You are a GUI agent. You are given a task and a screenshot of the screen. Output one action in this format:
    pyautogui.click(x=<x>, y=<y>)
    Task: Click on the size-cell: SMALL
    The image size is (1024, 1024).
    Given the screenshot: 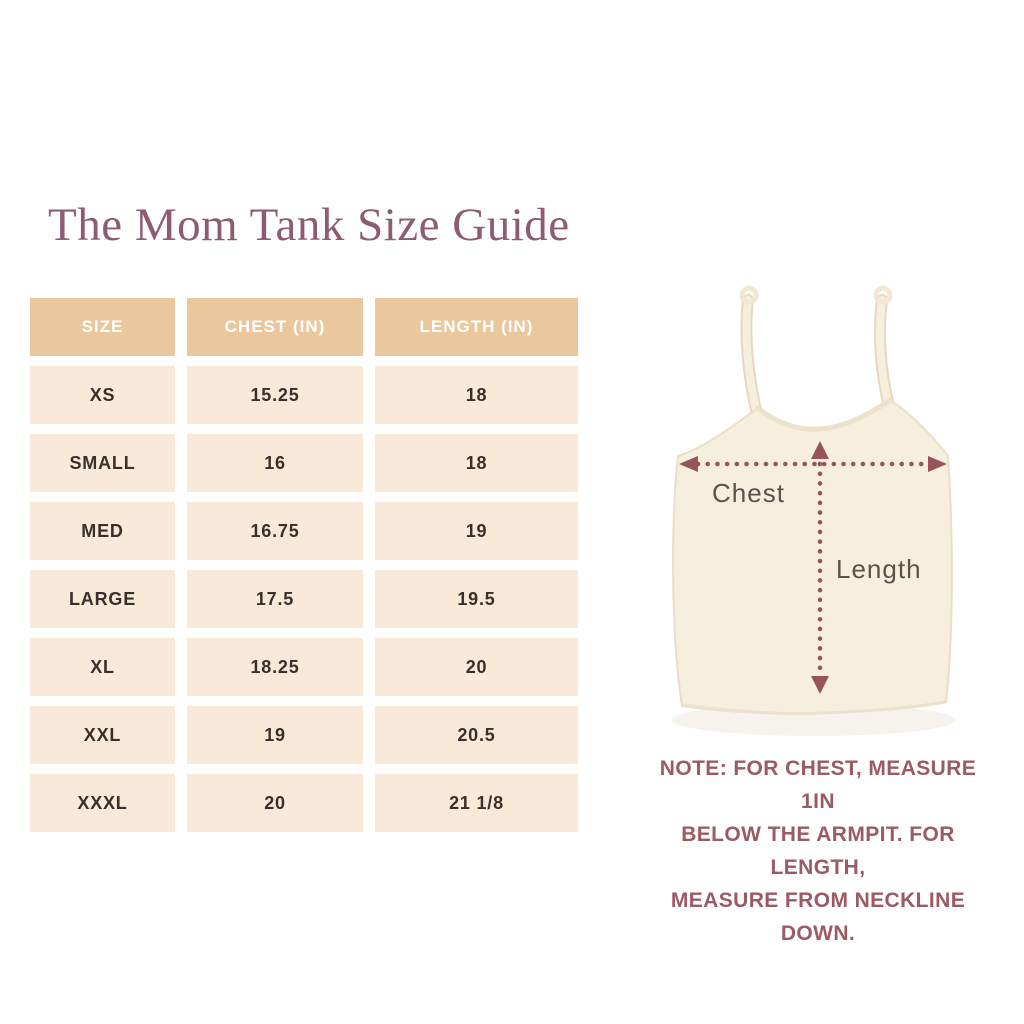 What is the action you would take?
    pyautogui.click(x=102, y=463)
    